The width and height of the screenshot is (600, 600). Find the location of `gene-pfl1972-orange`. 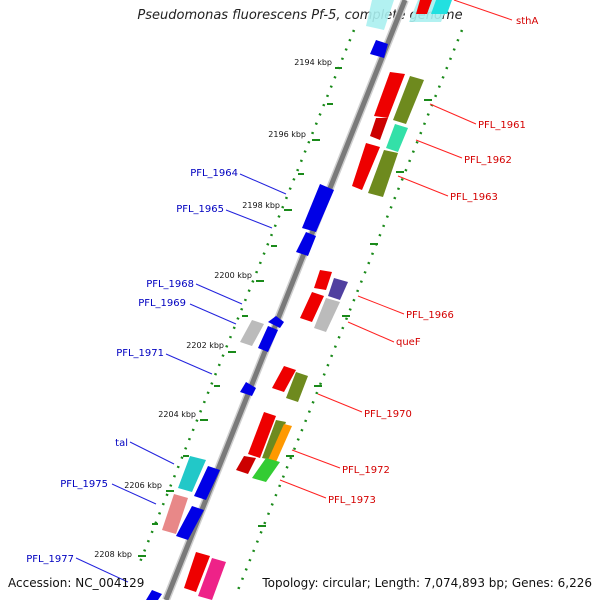

gene-pfl1972-orange is located at coordinates (280, 443).